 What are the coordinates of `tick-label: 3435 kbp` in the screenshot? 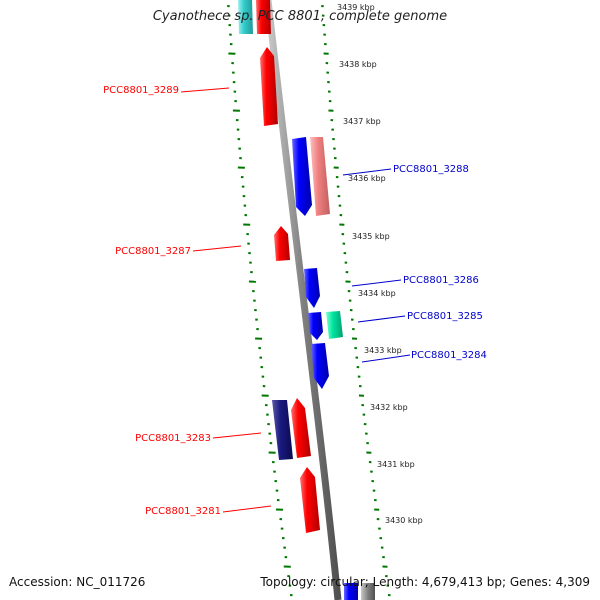 It's located at (371, 236).